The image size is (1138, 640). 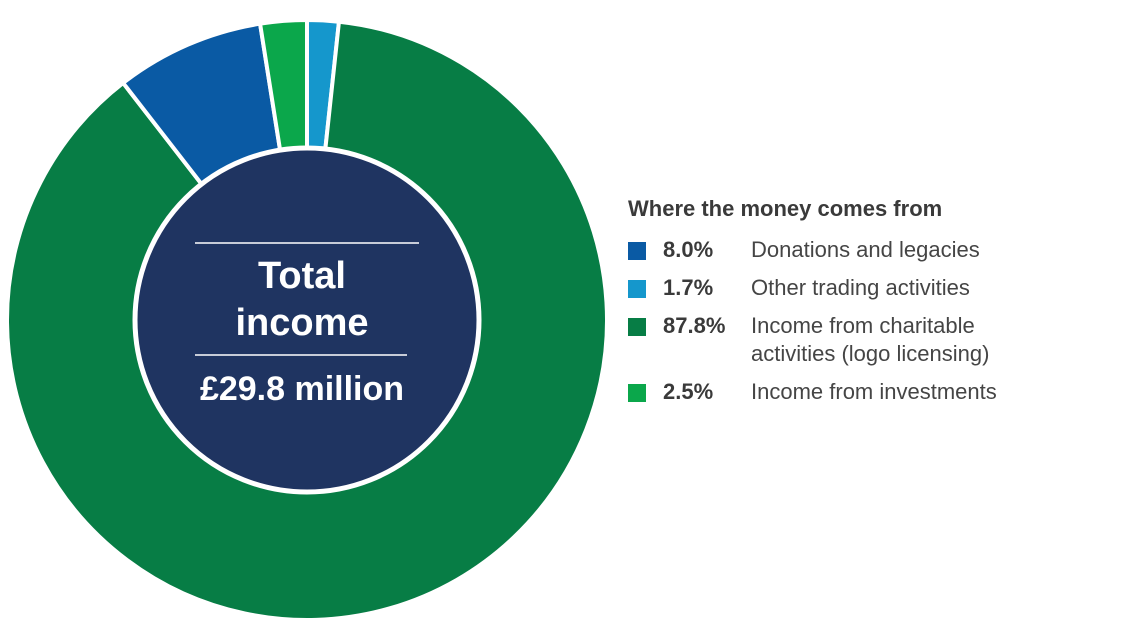 What do you see at coordinates (860, 287) in the screenshot?
I see `legend-label: Other trading activities` at bounding box center [860, 287].